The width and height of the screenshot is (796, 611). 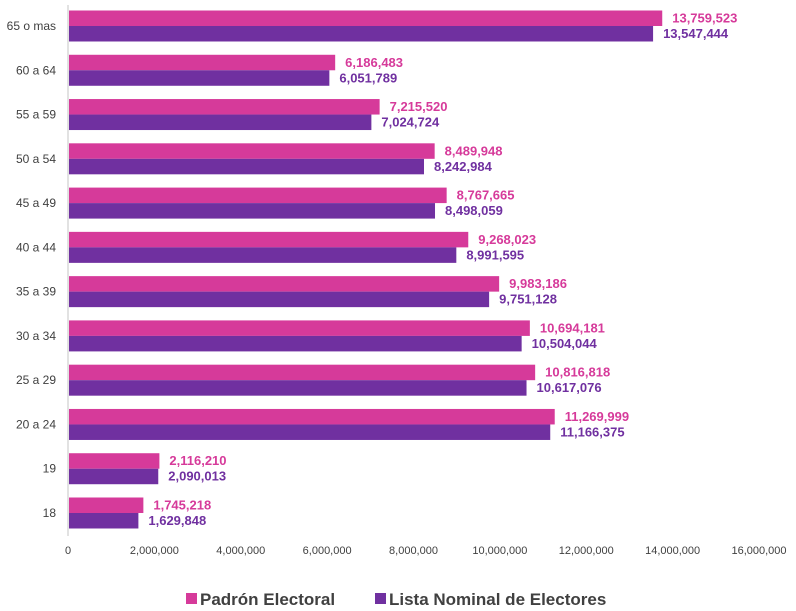 What do you see at coordinates (463, 166) in the screenshot?
I see `data-label-lista-nominal: 8,242,984` at bounding box center [463, 166].